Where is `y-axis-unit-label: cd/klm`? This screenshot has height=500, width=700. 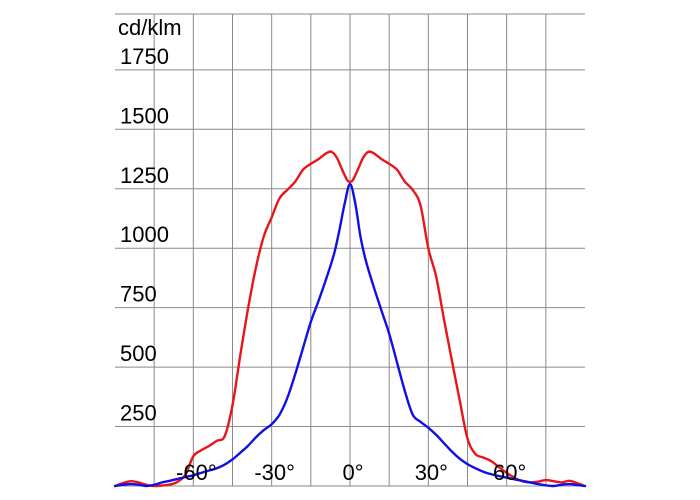 y-axis-unit-label: cd/klm is located at coordinates (150, 27).